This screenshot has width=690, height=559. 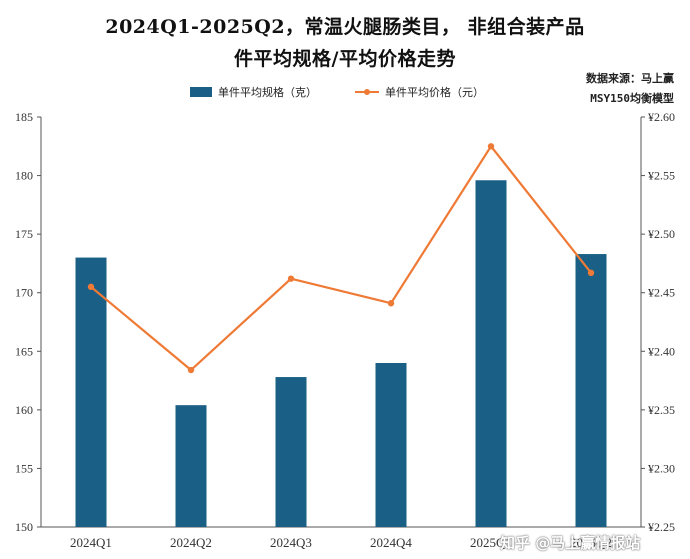 What do you see at coordinates (291, 542) in the screenshot?
I see `x-tick-label: 2024Q3` at bounding box center [291, 542].